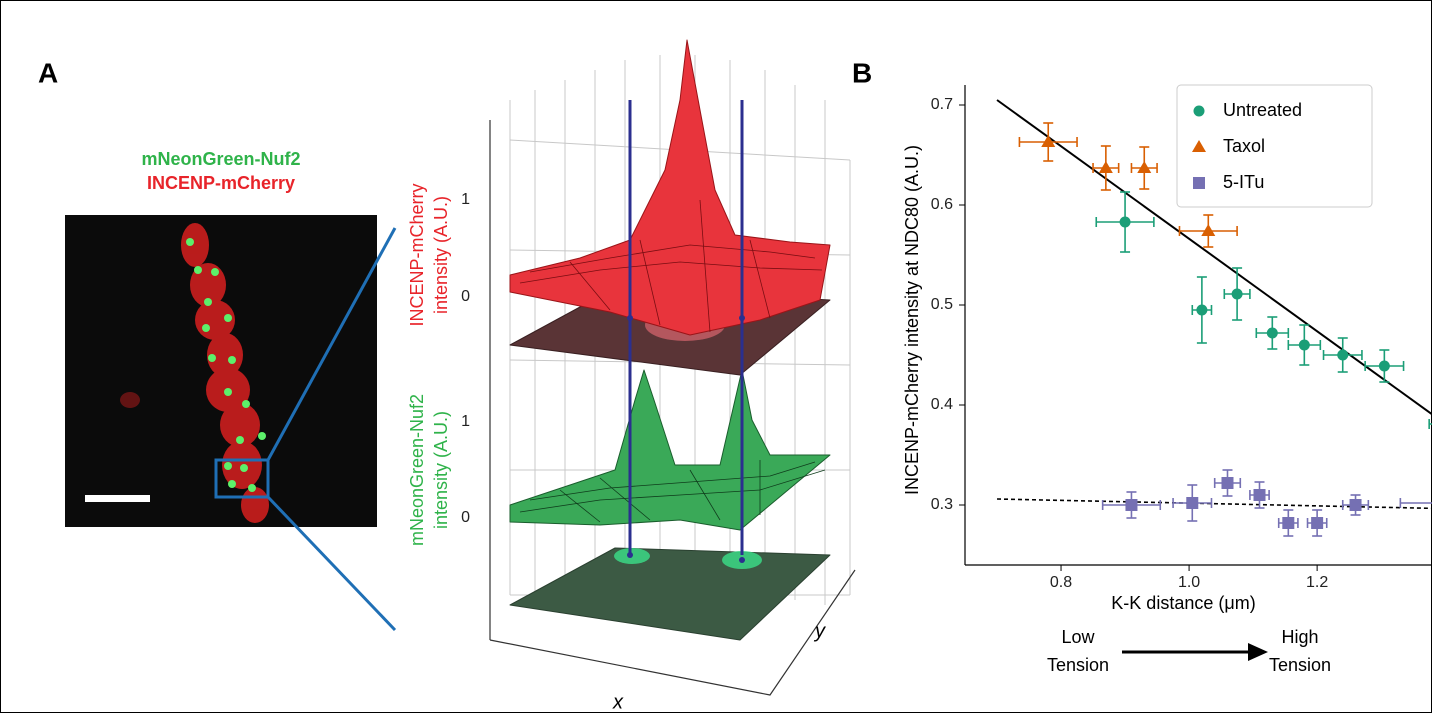 The image size is (1432, 718). Describe the element at coordinates (1078, 637) in the screenshot. I see `annotation: Low` at that location.